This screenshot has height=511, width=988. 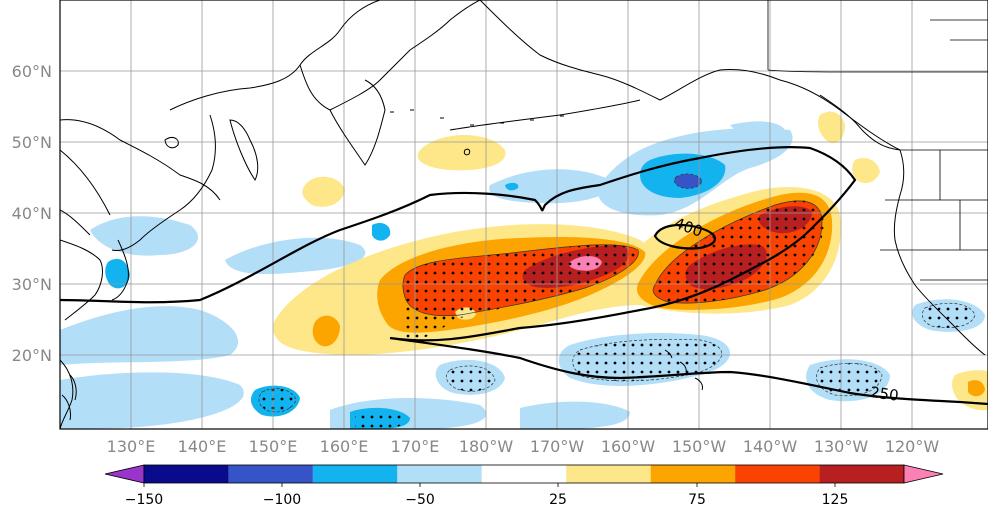 What do you see at coordinates (282, 500) in the screenshot?
I see `colorbar-tick-label: −100` at bounding box center [282, 500].